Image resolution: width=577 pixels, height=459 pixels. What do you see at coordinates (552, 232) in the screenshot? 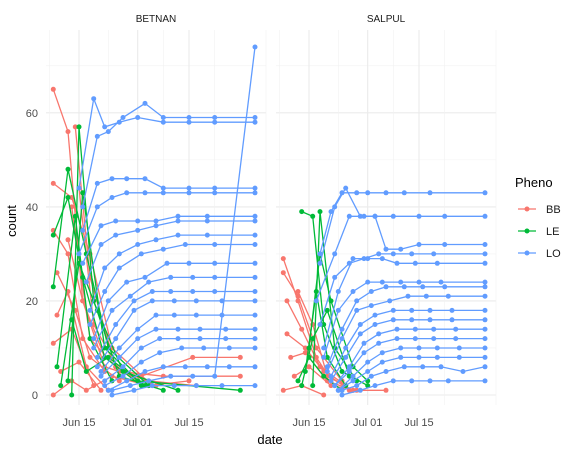
I see `legend-label: LE` at bounding box center [552, 232].